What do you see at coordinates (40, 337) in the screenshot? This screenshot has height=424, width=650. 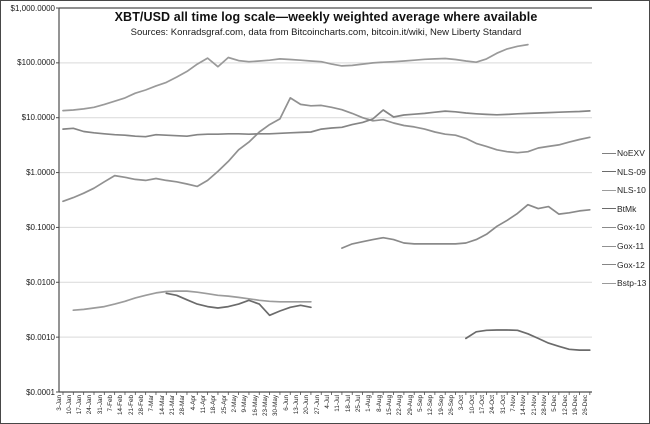 I see `y-axis-label: $0.0010` at bounding box center [40, 337].